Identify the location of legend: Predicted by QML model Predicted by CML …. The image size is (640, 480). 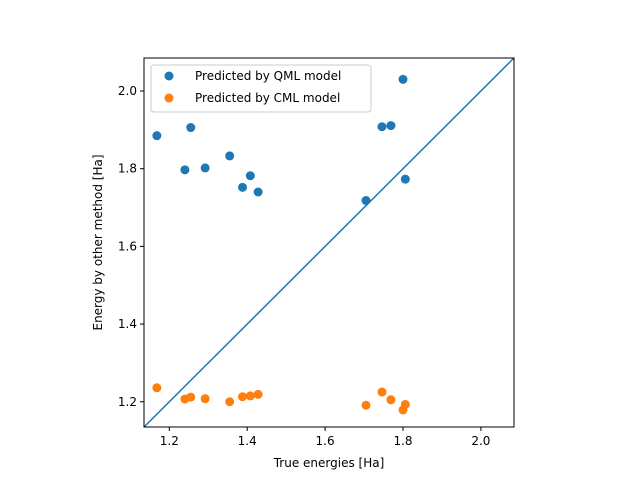
(261, 88).